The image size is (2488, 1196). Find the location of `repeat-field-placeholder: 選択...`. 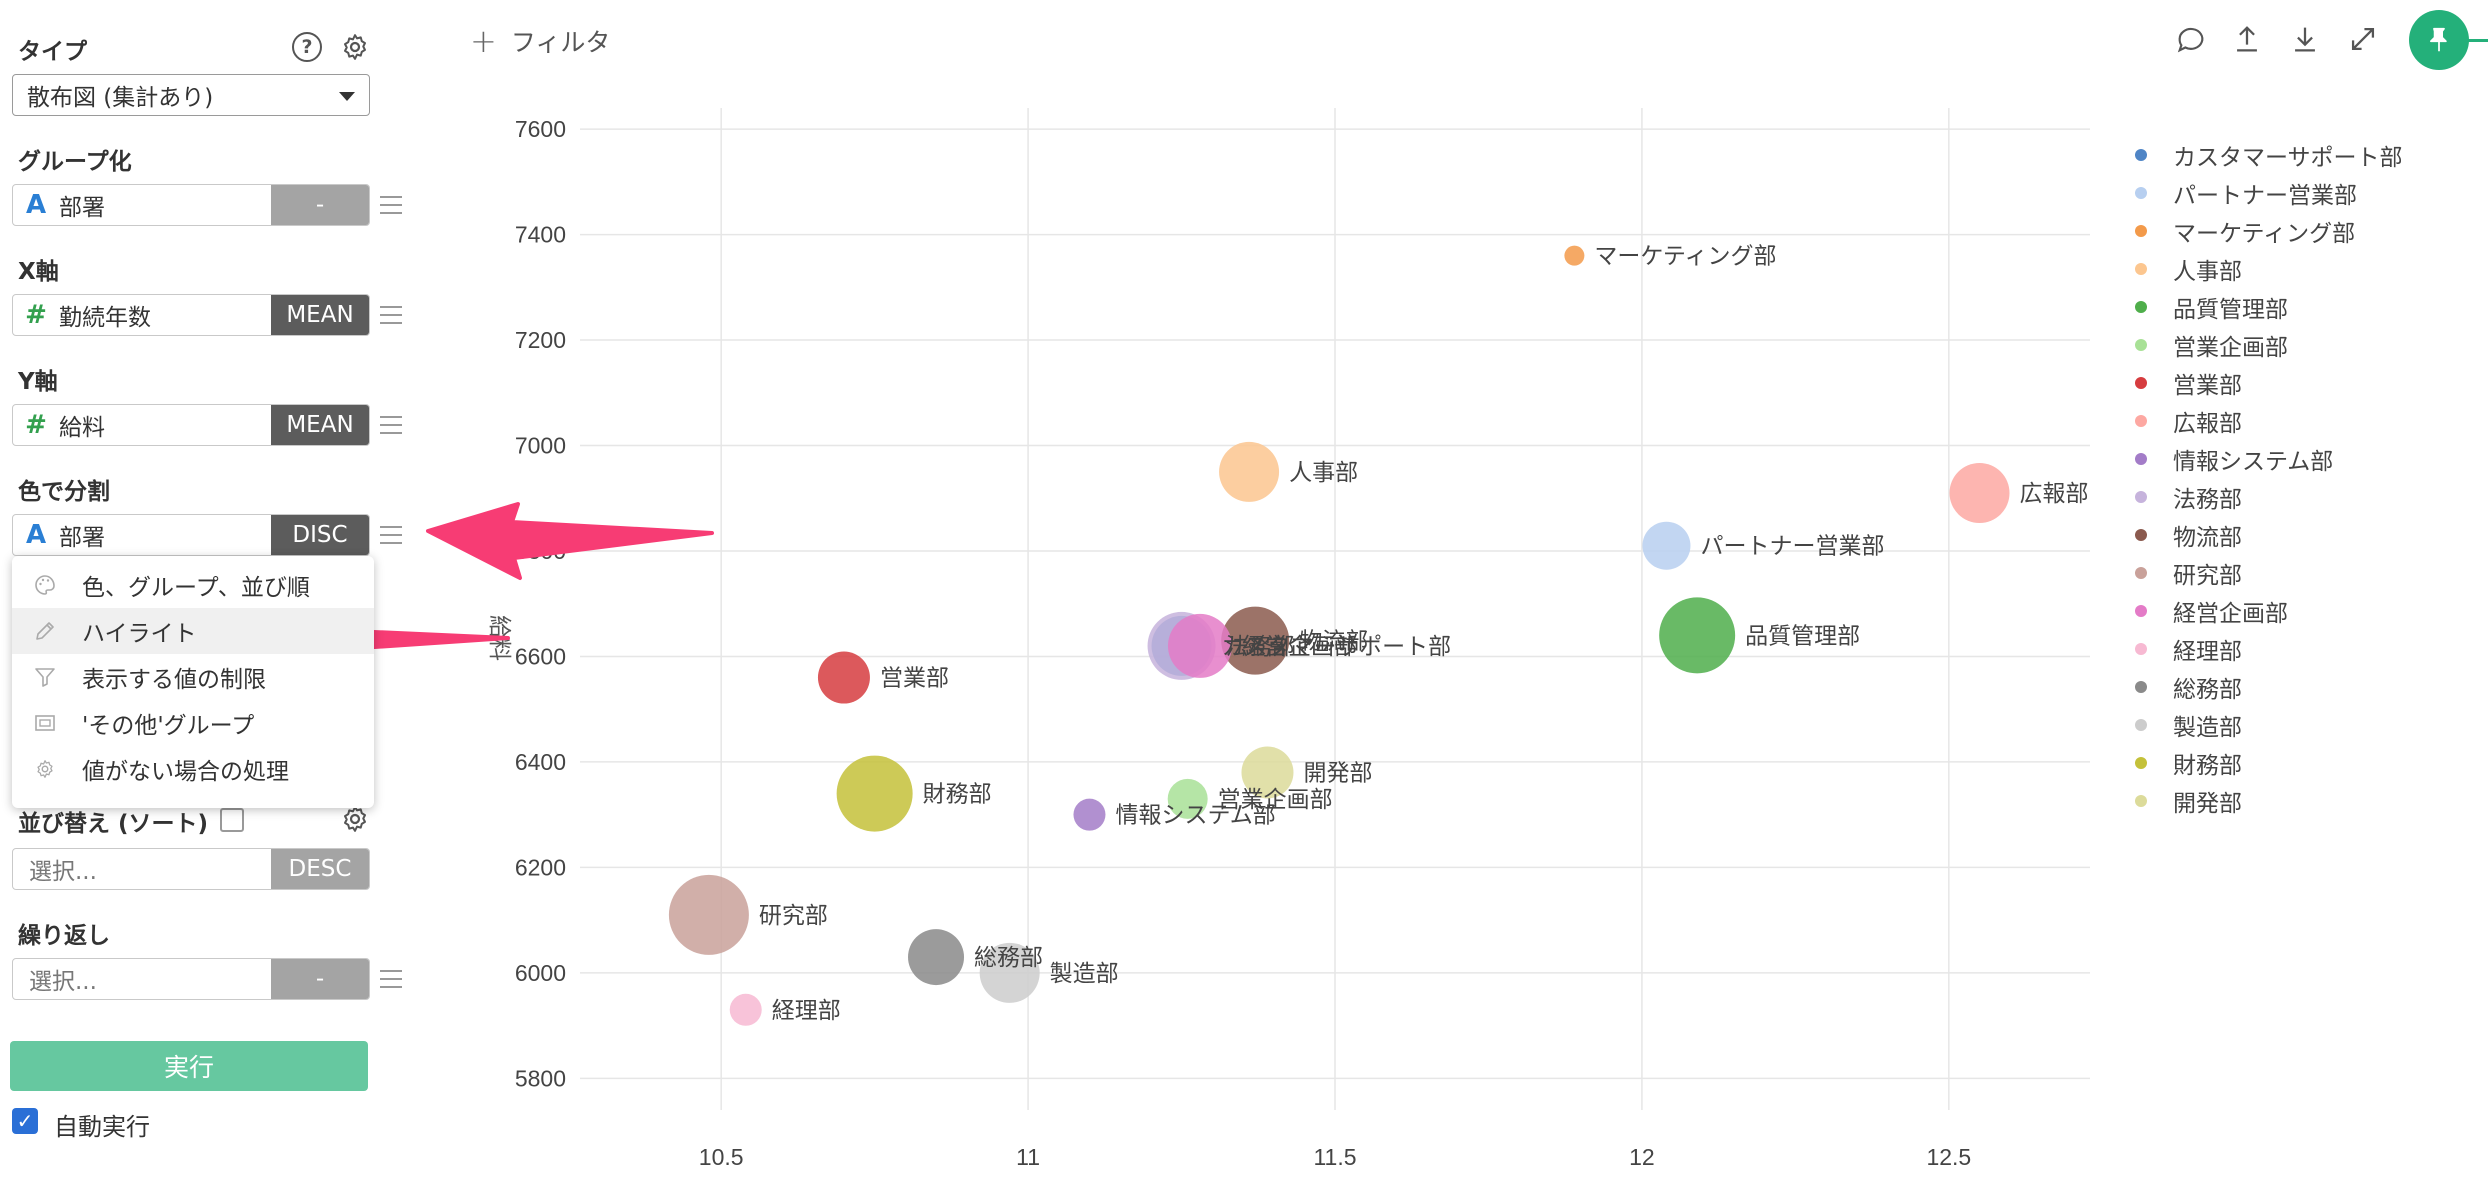

repeat-field-placeholder: 選択... is located at coordinates (63, 982).